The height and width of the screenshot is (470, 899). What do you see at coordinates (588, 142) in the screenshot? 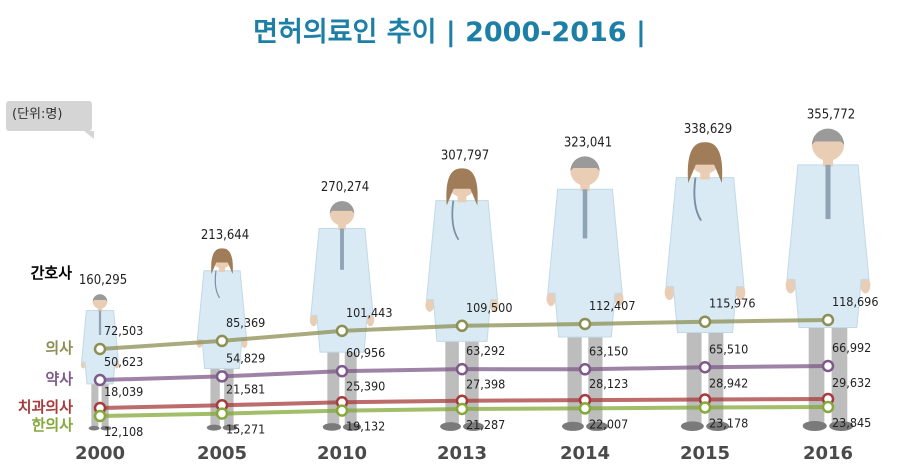
I see `data-label: 323,041` at bounding box center [588, 142].